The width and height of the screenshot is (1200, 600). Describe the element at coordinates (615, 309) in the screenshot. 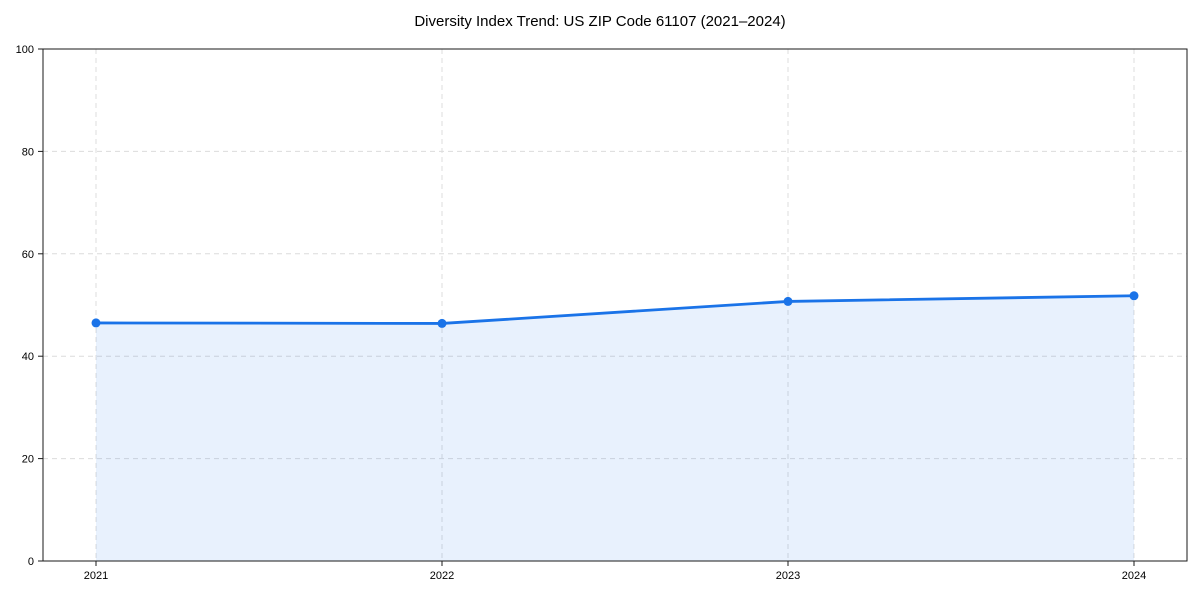

I see `trend-line` at that location.